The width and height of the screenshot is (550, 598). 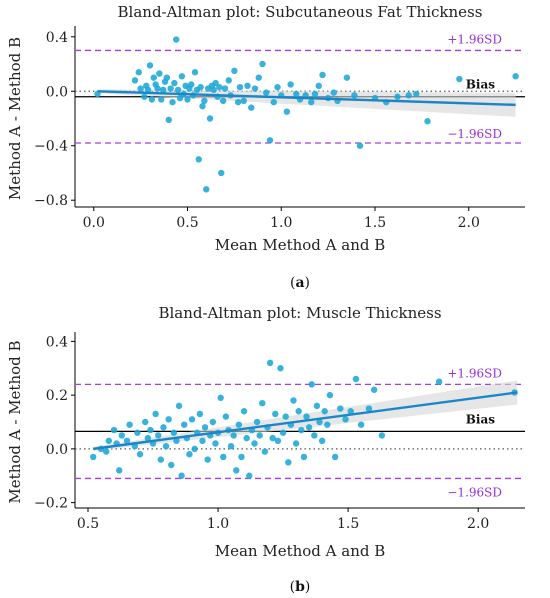 I want to click on x-tick-label: 0.5, so click(x=88, y=524).